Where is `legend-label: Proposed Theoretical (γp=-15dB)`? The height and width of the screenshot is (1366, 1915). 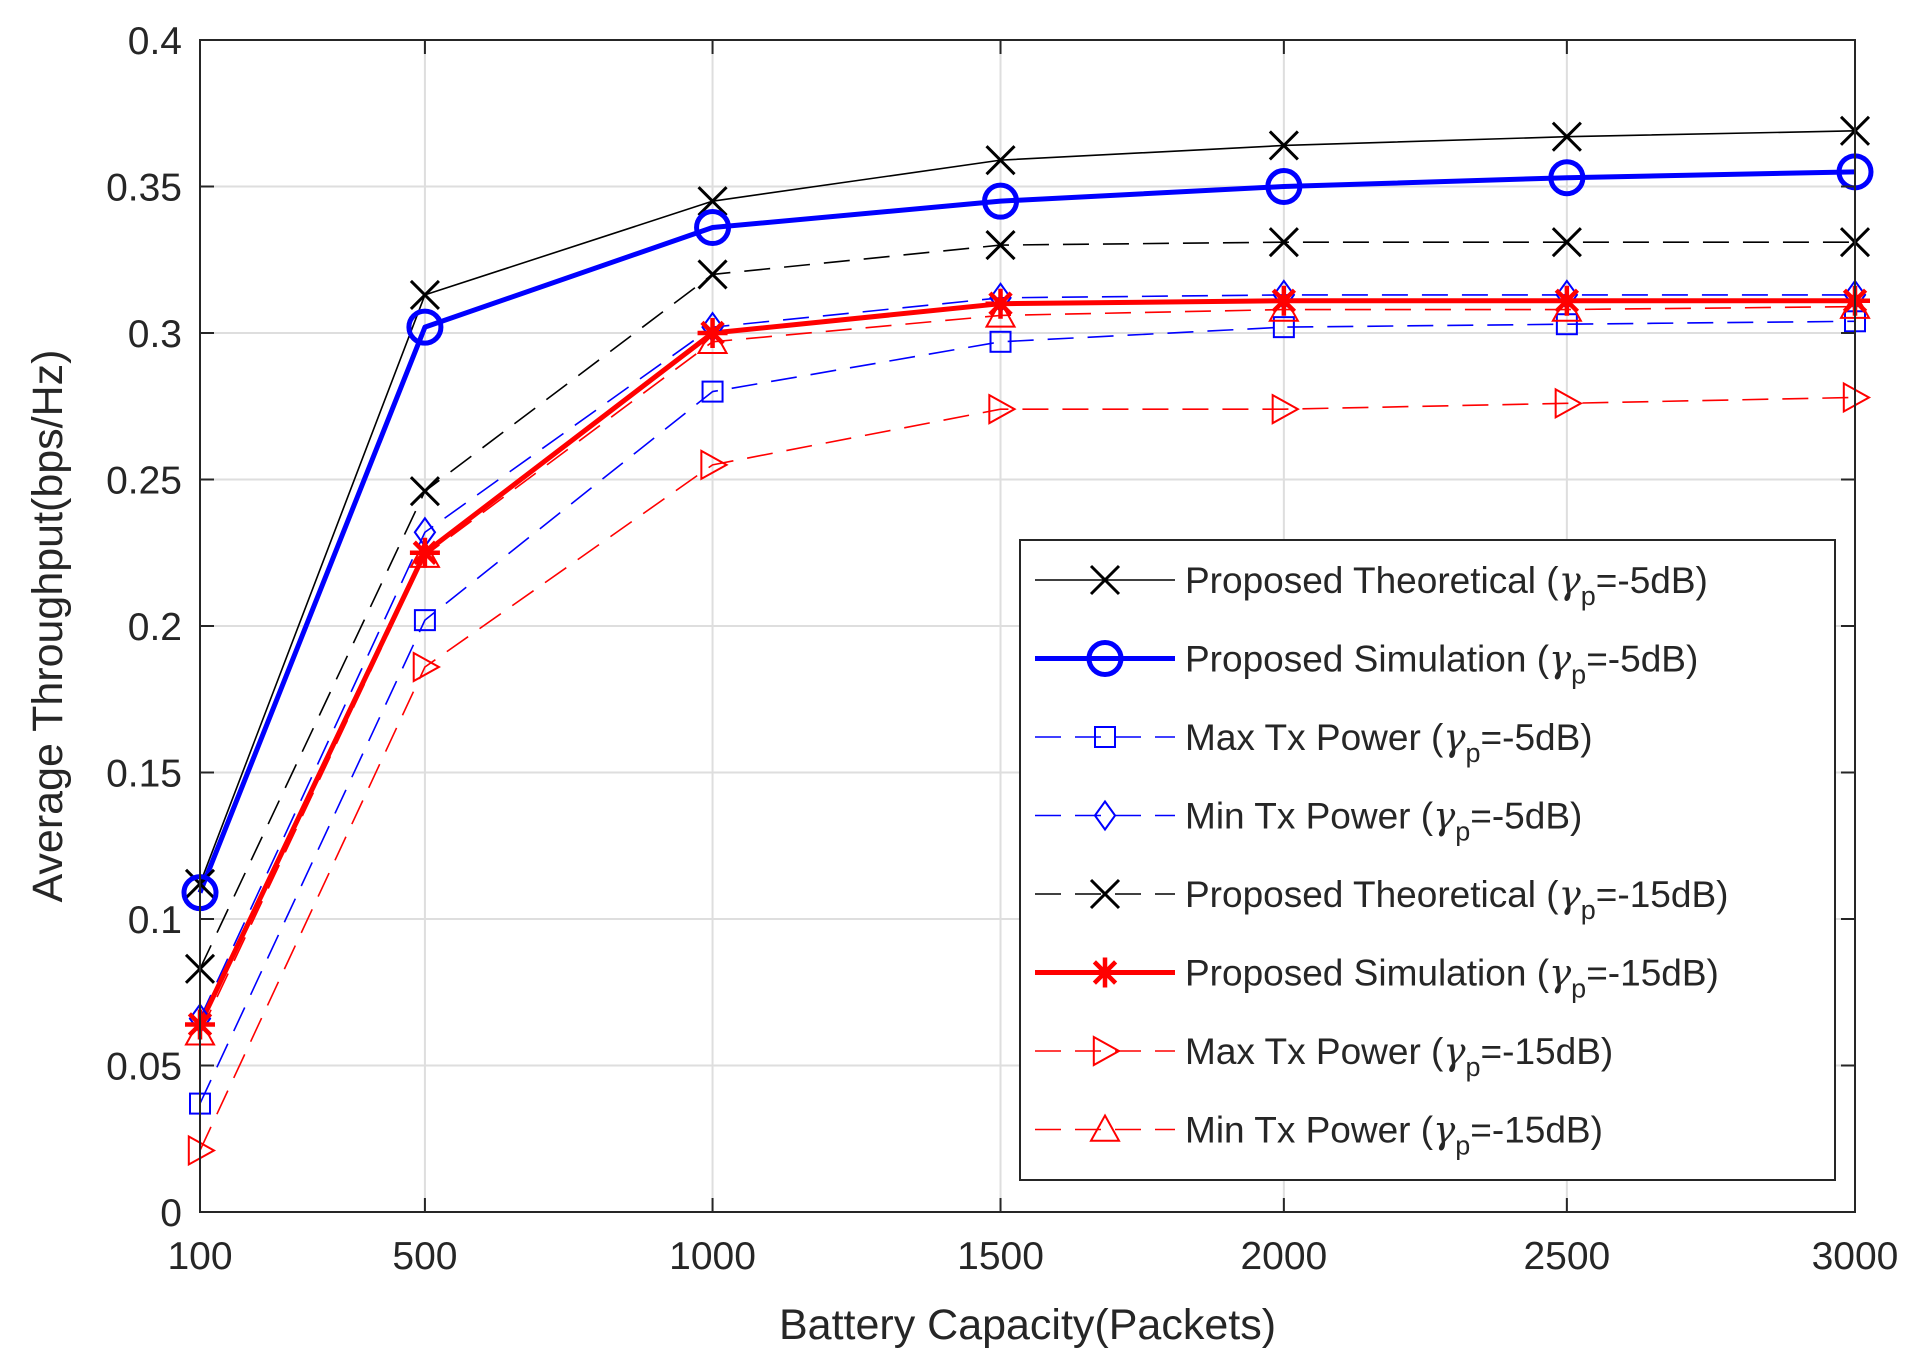 legend-label: Proposed Theoretical (γp=-15dB) is located at coordinates (1456, 899).